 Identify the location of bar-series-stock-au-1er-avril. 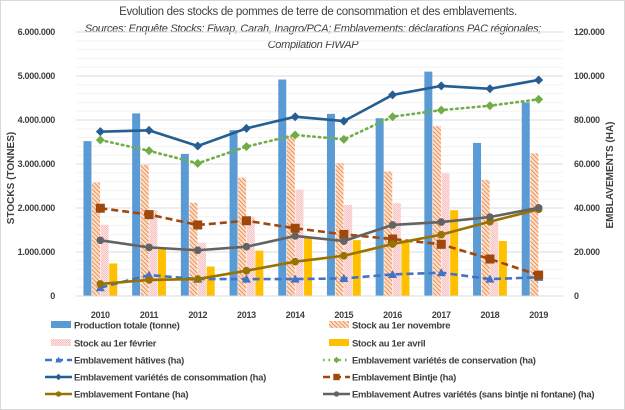
(308, 253).